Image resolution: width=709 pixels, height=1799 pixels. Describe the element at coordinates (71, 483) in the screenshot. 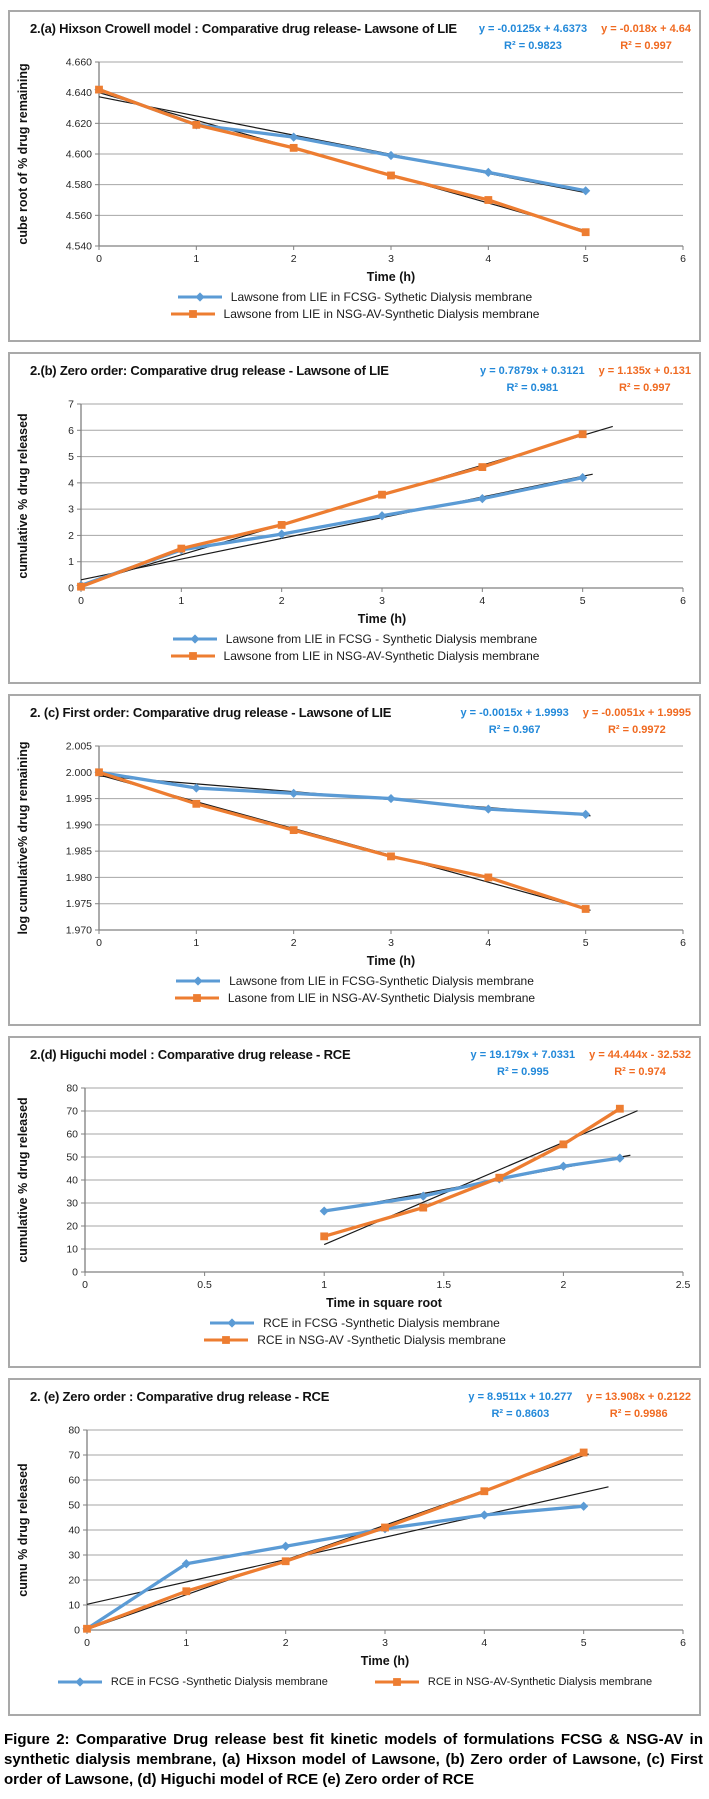

I see `y-tick-label: 4` at that location.